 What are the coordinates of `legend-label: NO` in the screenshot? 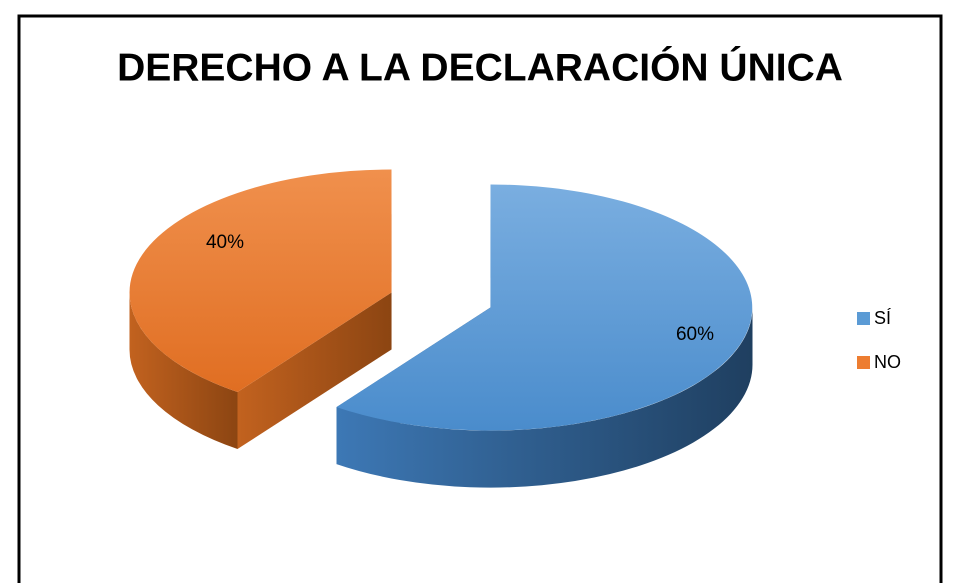 It's located at (887, 362).